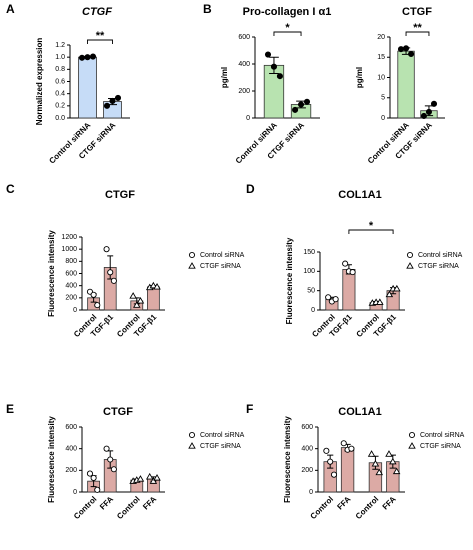  What do you see at coordinates (309, 271) in the screenshot?
I see `y-tick-label: 100` at bounding box center [309, 271].